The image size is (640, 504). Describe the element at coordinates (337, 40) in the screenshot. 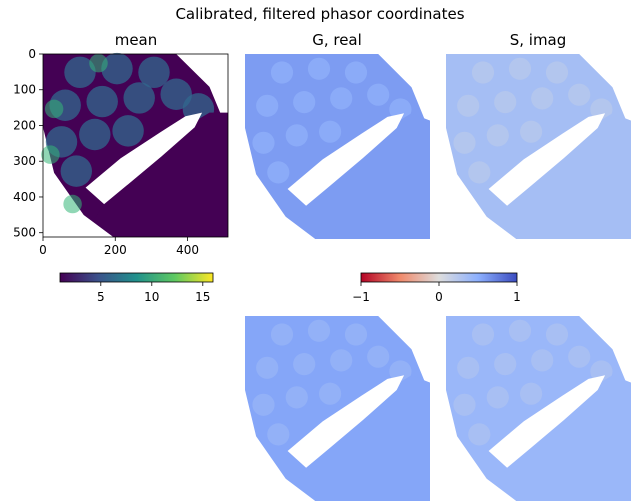

I see `panel-title-g-real: G, real` at that location.